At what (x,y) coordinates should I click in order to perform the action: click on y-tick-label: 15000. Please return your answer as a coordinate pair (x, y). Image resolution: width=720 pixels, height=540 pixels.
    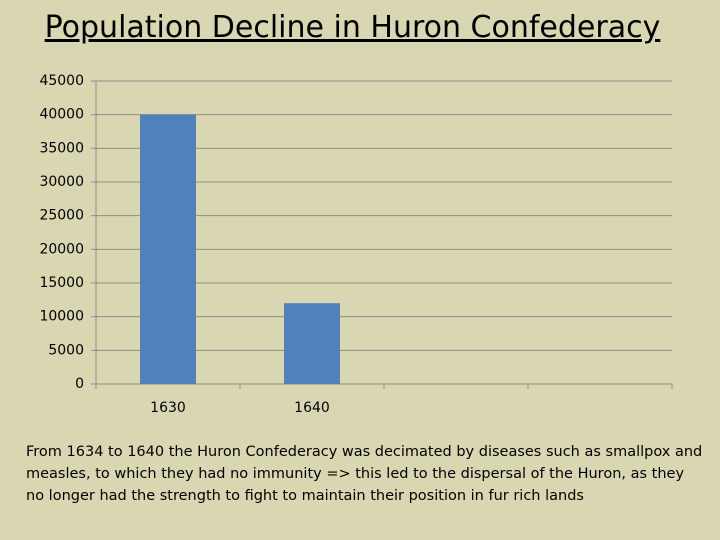
    Looking at the image, I should click on (61, 283).